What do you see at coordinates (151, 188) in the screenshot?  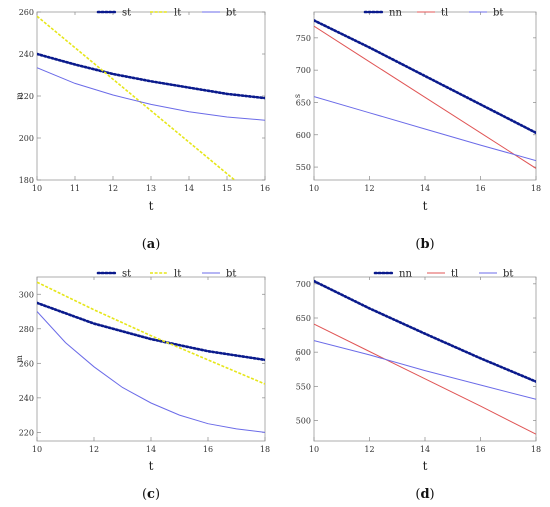 I see `x-tick-label: 13` at bounding box center [151, 188].